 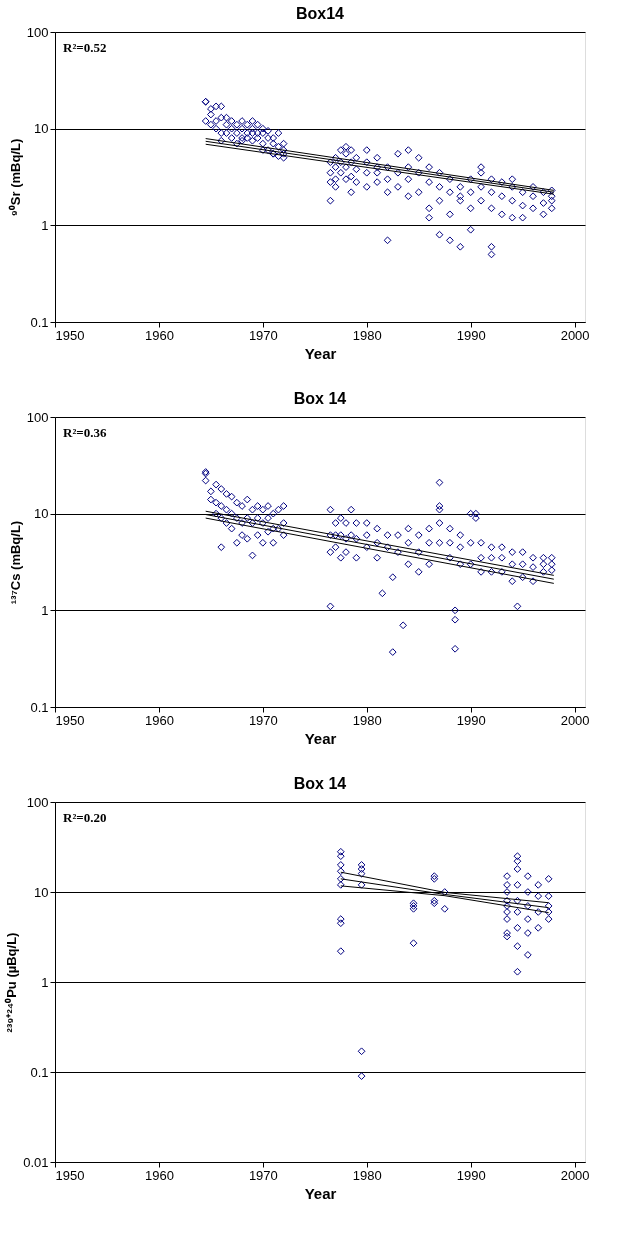 What do you see at coordinates (36, 1162) in the screenshot?
I see `y-tick-label: 0.01` at bounding box center [36, 1162].